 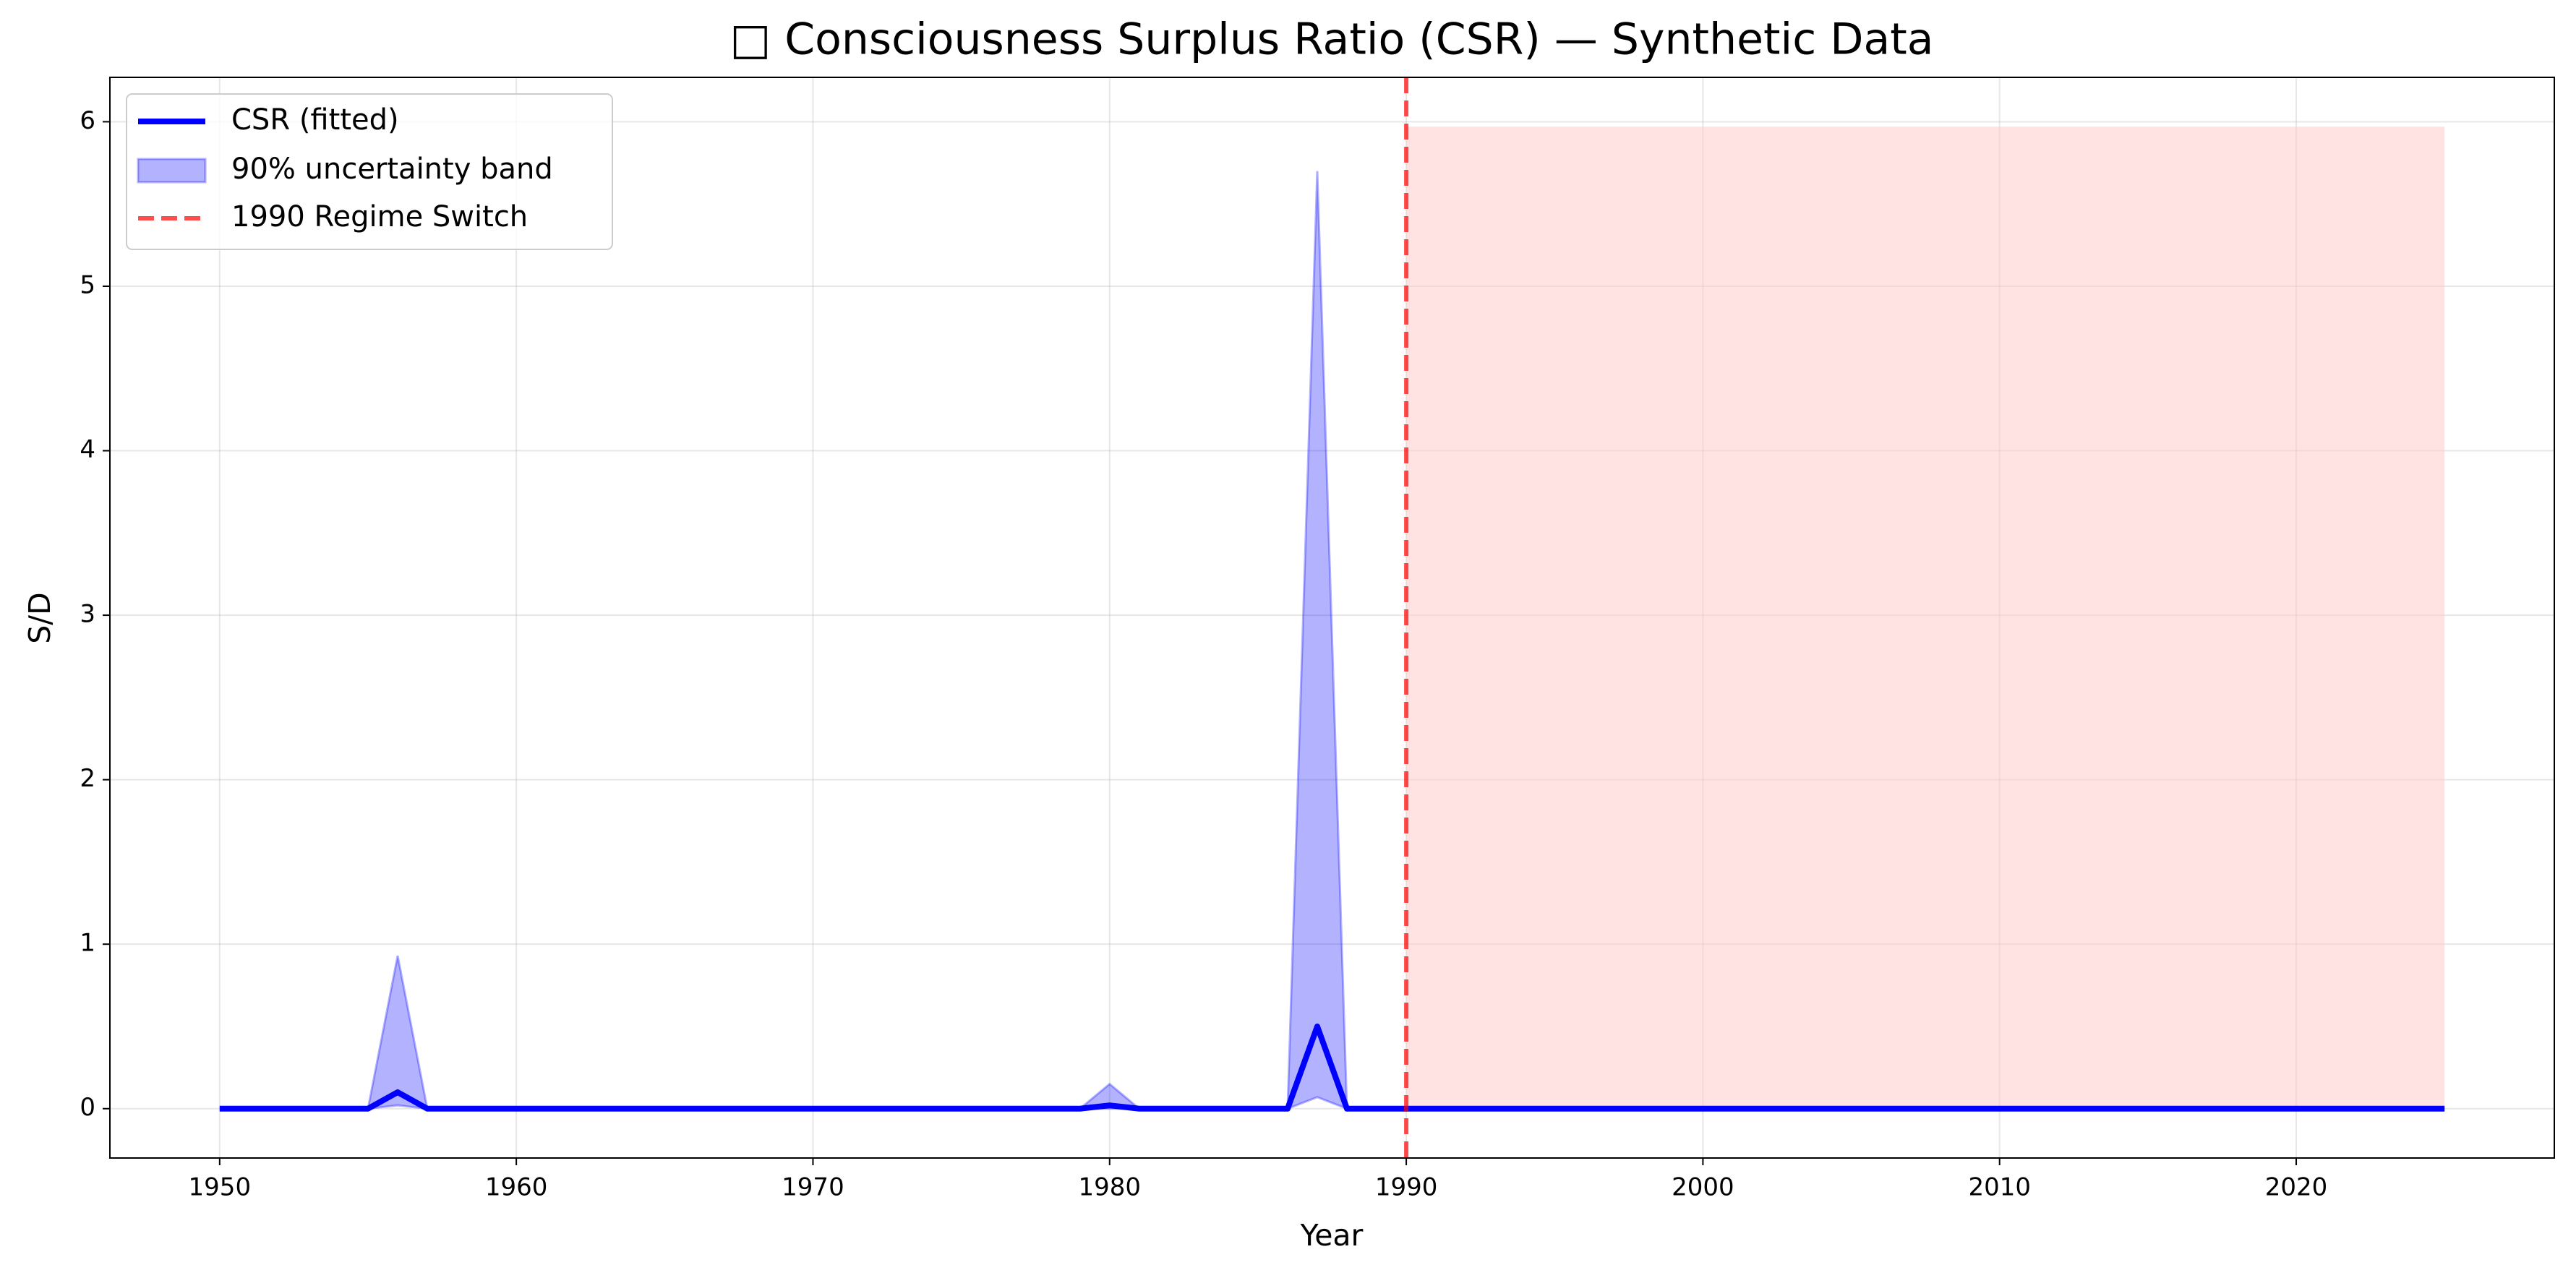 I want to click on legend-box, so click(x=369, y=171).